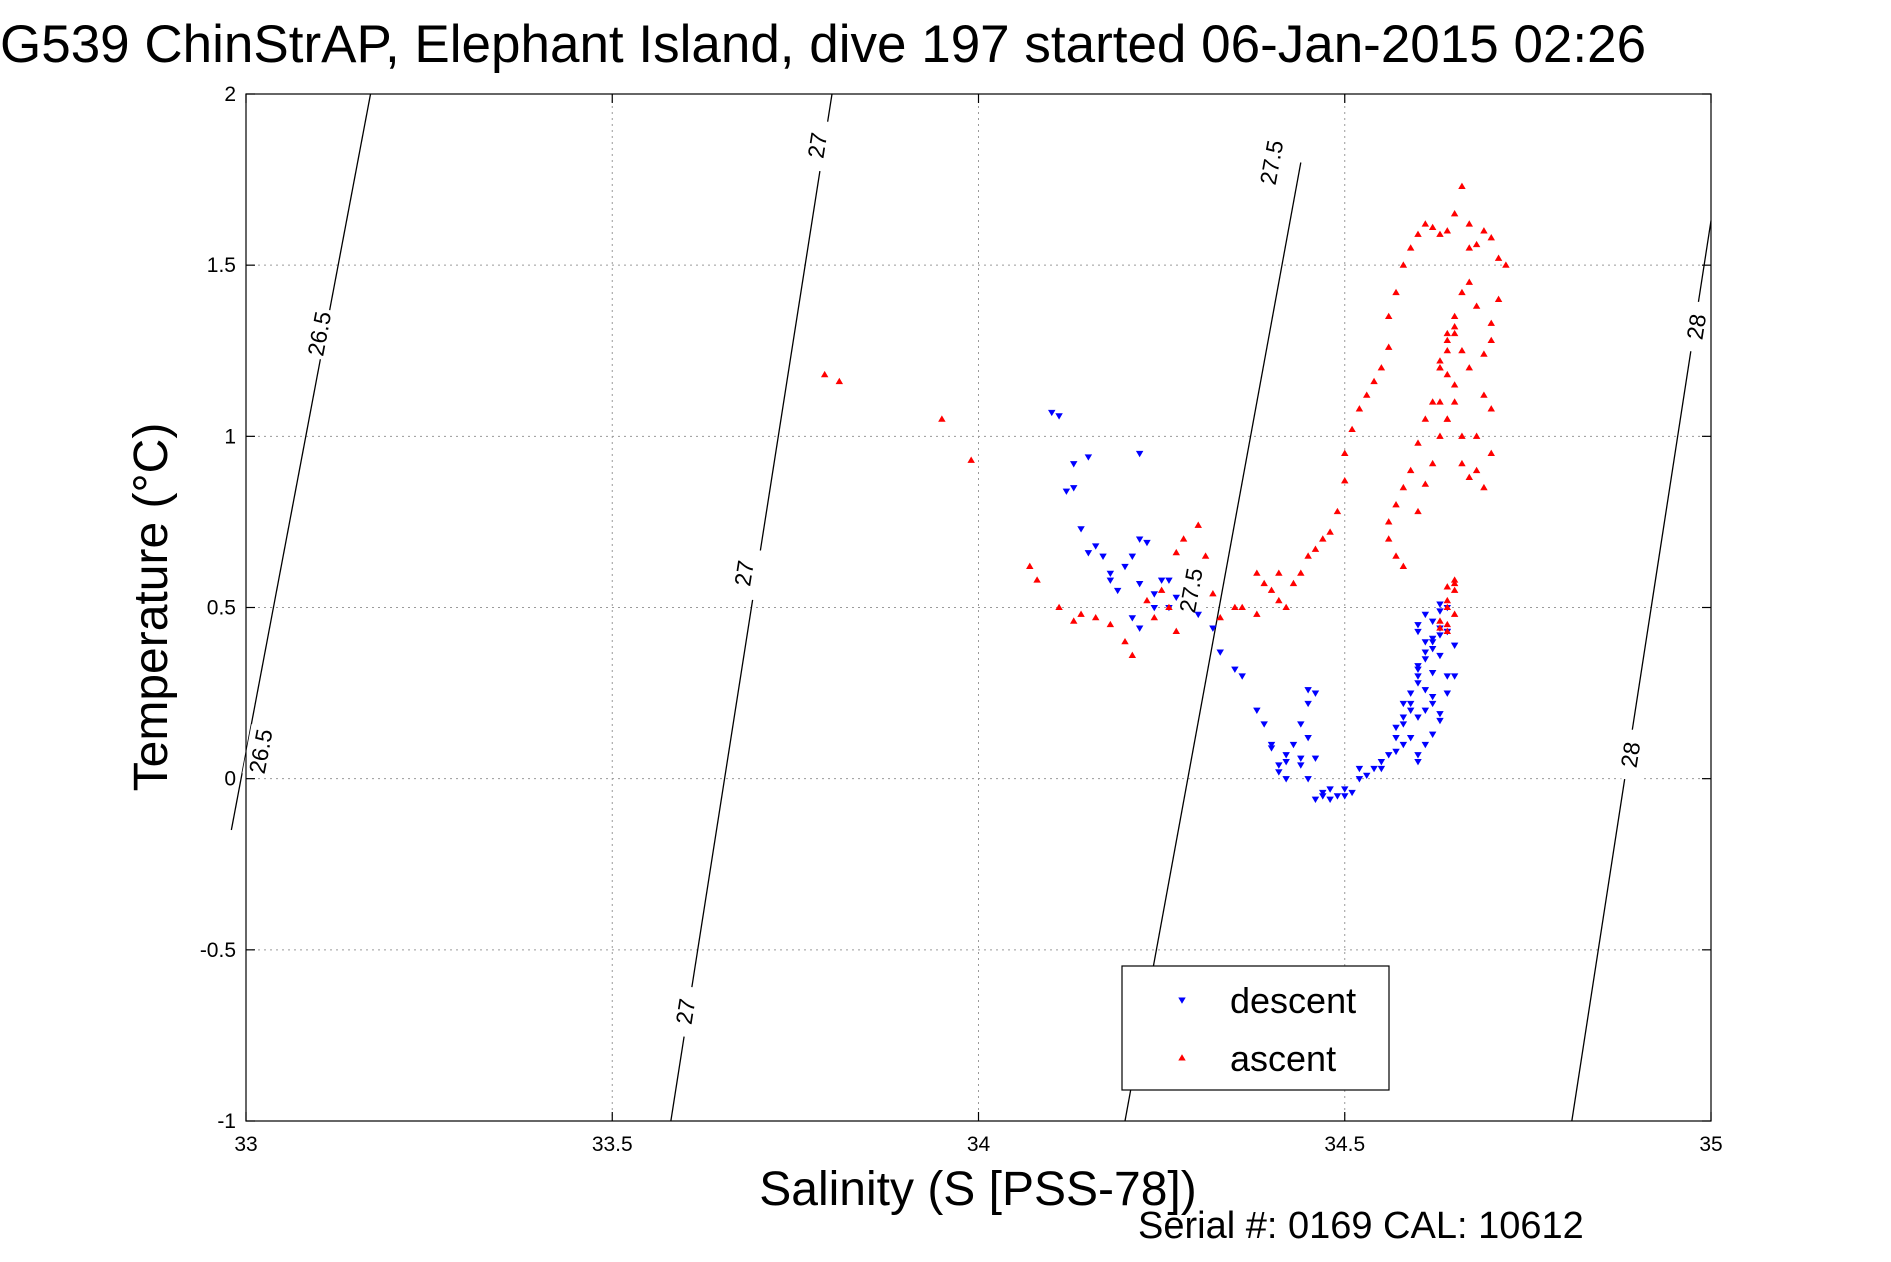 Image resolution: width=1891 pixels, height=1262 pixels. Describe the element at coordinates (1255, 1028) in the screenshot. I see `legend: descent ascent` at that location.